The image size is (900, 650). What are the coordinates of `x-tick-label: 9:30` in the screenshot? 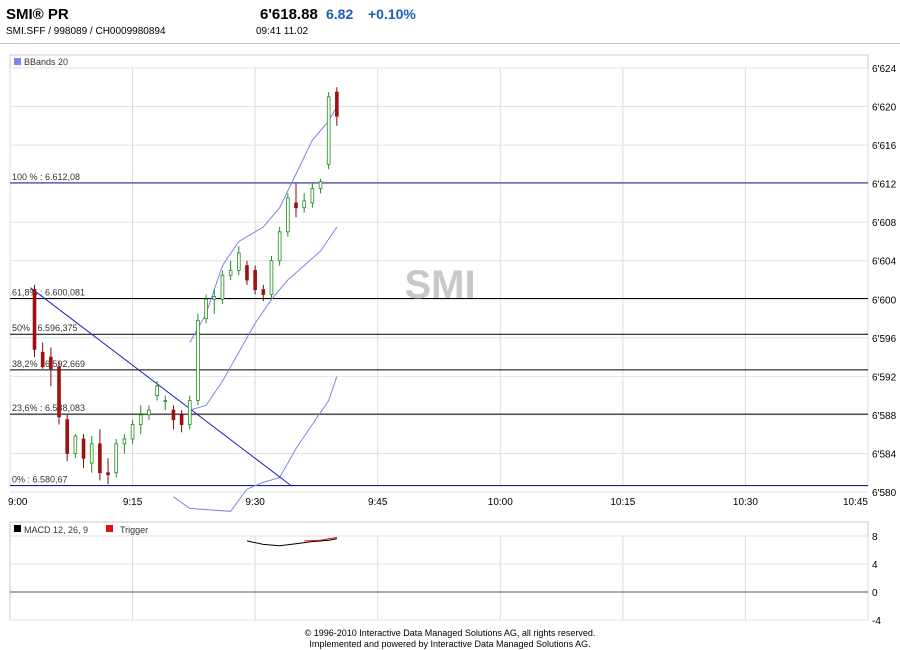 It's located at (255, 502).